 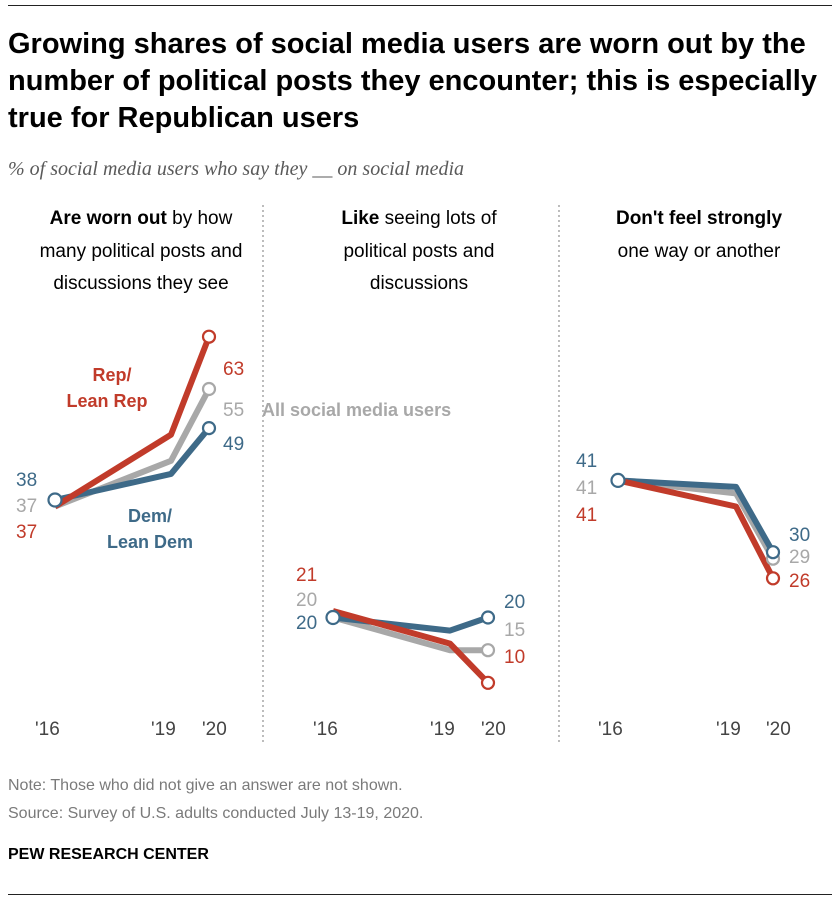 What do you see at coordinates (233, 369) in the screenshot?
I see `data-label-end-rep: 63` at bounding box center [233, 369].